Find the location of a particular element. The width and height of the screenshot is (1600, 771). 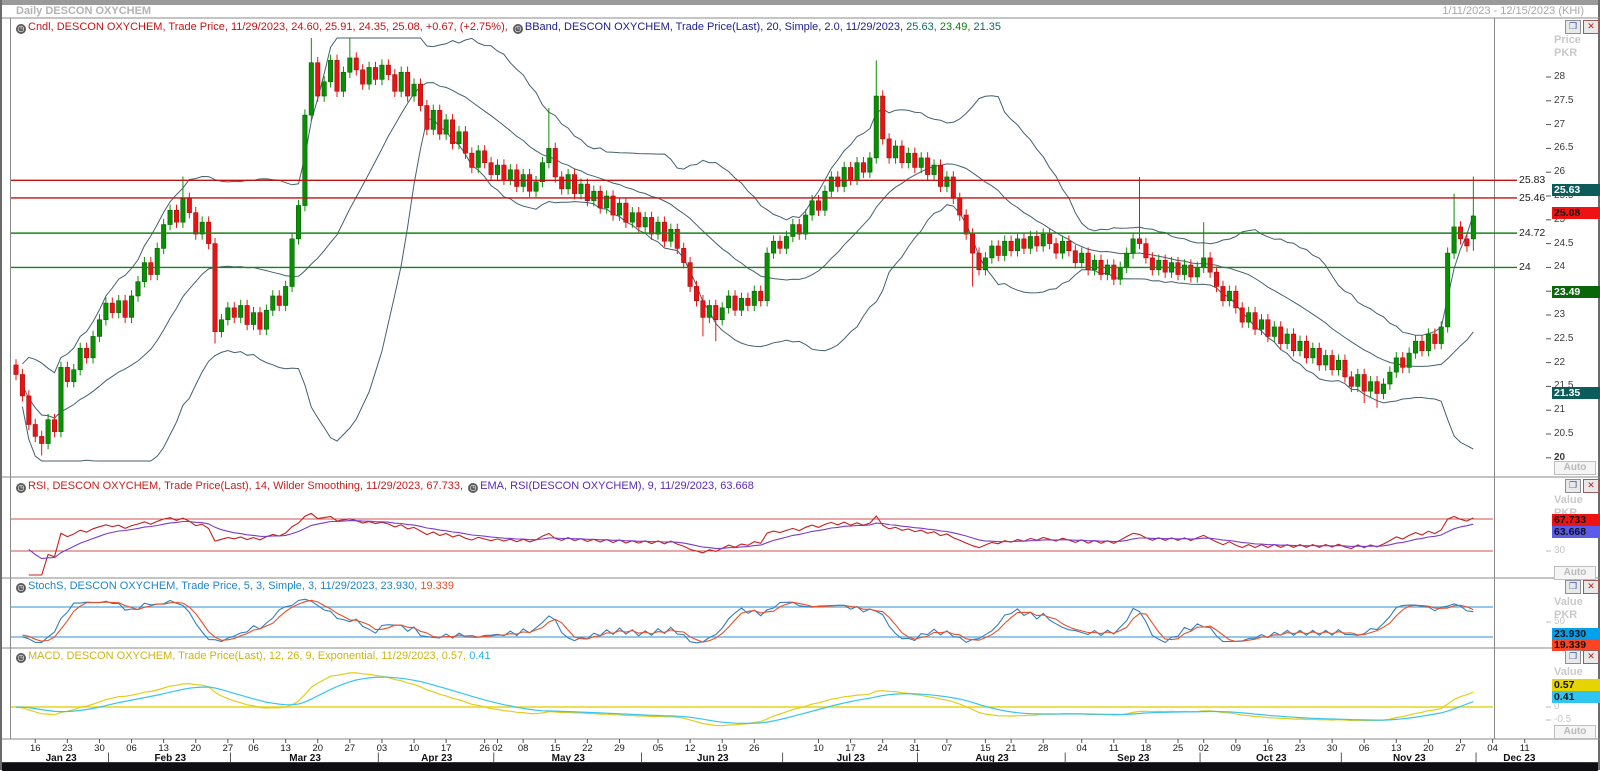

price-axis-tick: 26.5 is located at coordinates (1564, 148).